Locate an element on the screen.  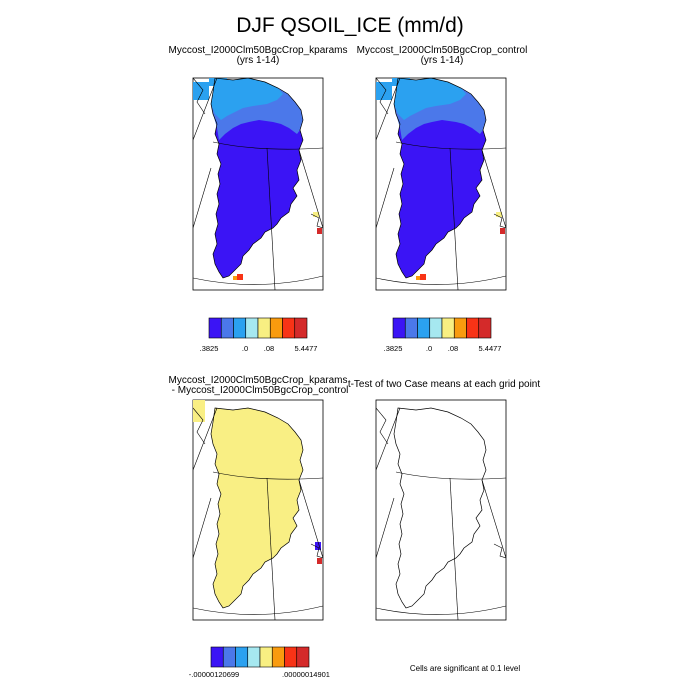
map-panel-control is located at coordinates (441, 184).